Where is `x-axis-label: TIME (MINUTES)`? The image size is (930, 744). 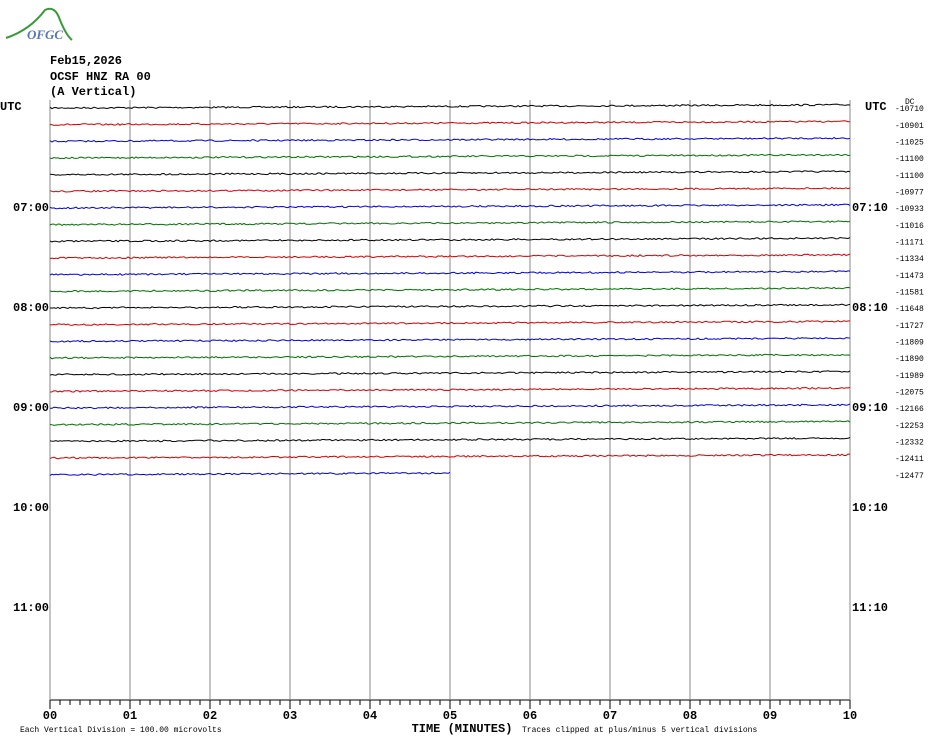 x-axis-label: TIME (MINUTES) is located at coordinates (462, 729).